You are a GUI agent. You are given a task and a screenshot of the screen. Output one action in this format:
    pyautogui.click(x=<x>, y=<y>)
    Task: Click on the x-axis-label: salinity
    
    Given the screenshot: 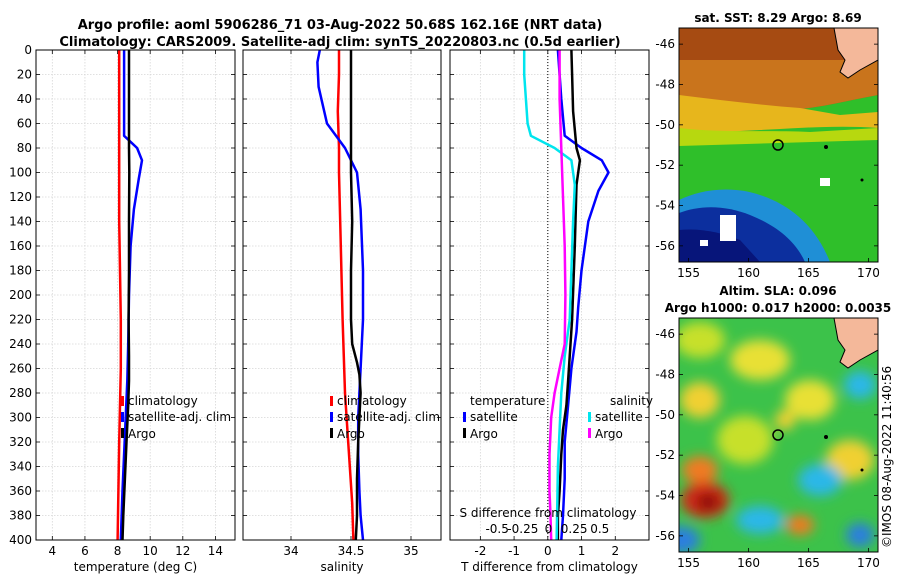 What is the action you would take?
    pyautogui.click(x=341, y=567)
    